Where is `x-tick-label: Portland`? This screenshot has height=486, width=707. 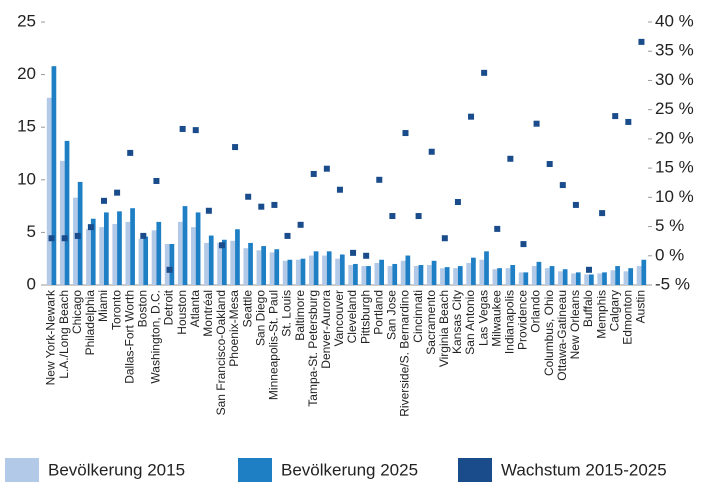 x-tick-label: Portland is located at coordinates (378, 312).